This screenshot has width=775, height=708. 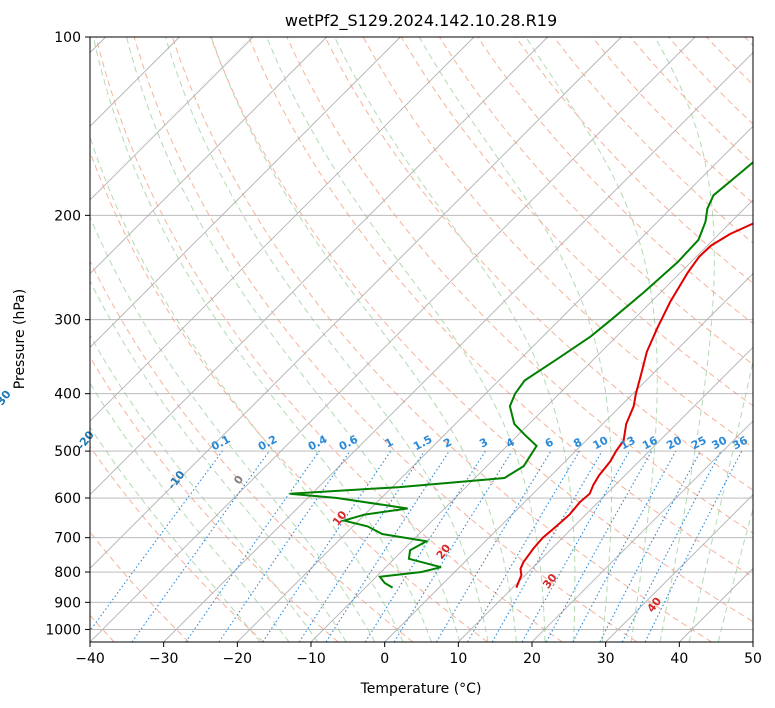 What do you see at coordinates (532, 659) in the screenshot?
I see `x-tick-label: 20` at bounding box center [532, 659].